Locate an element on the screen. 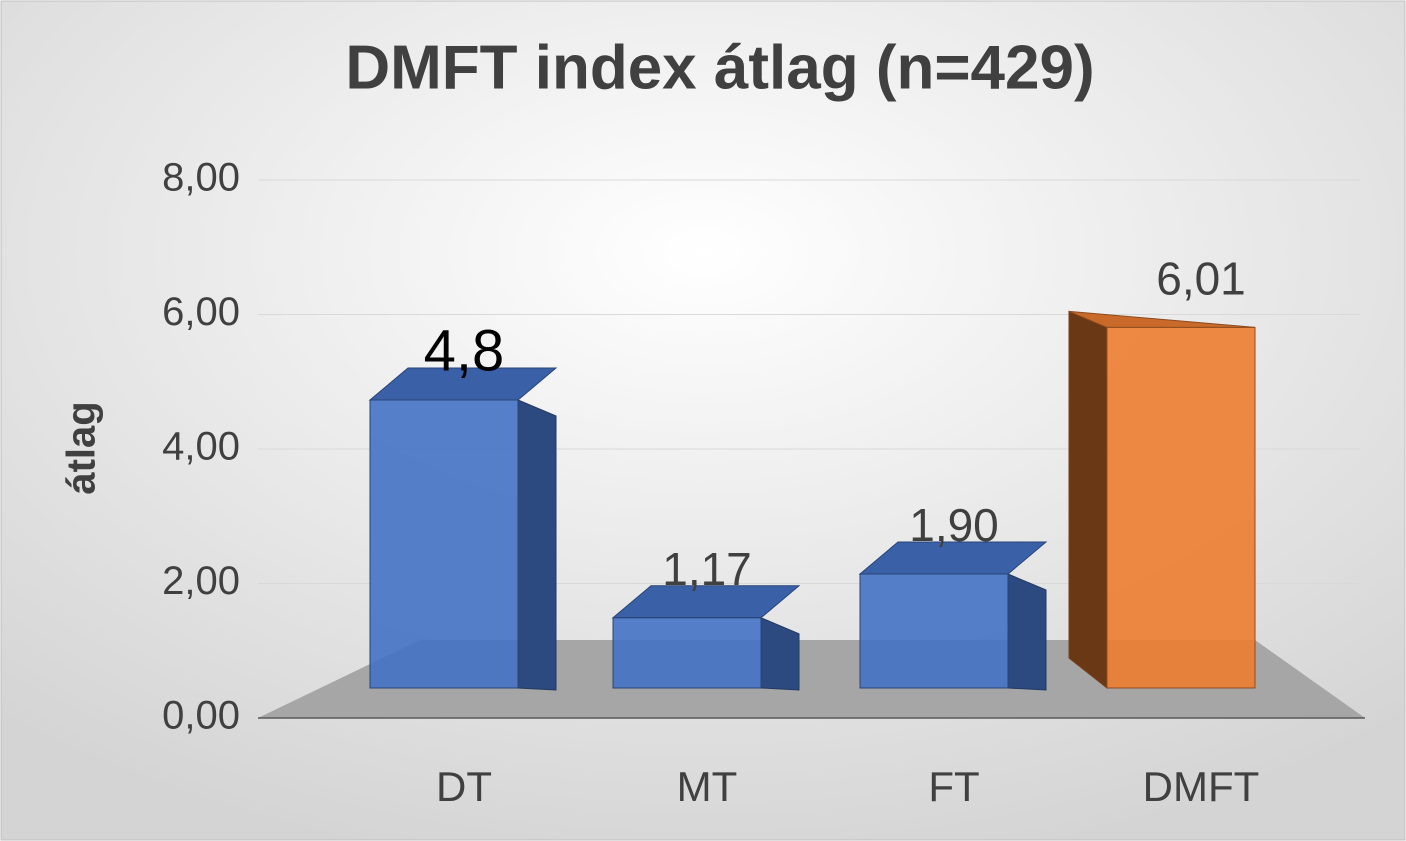  data-label: 1,17 is located at coordinates (707, 569).